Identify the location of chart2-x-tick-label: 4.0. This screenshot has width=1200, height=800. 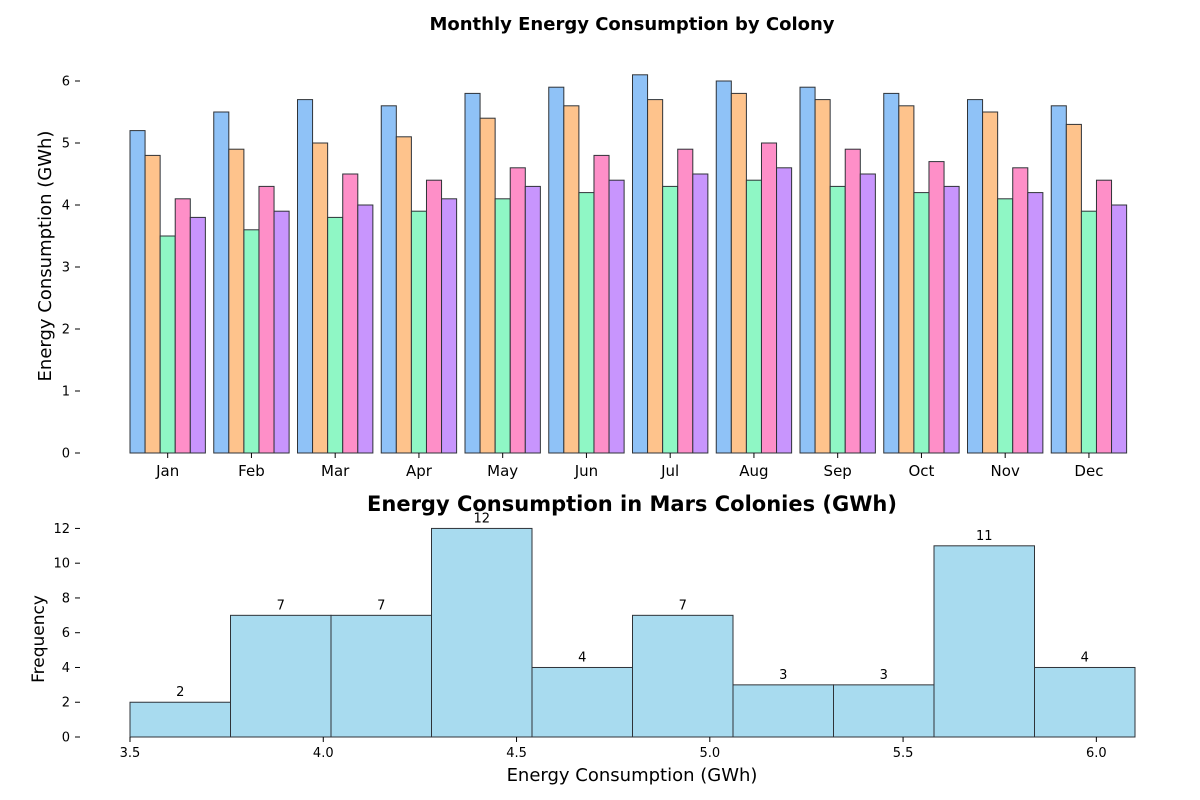
(323, 753).